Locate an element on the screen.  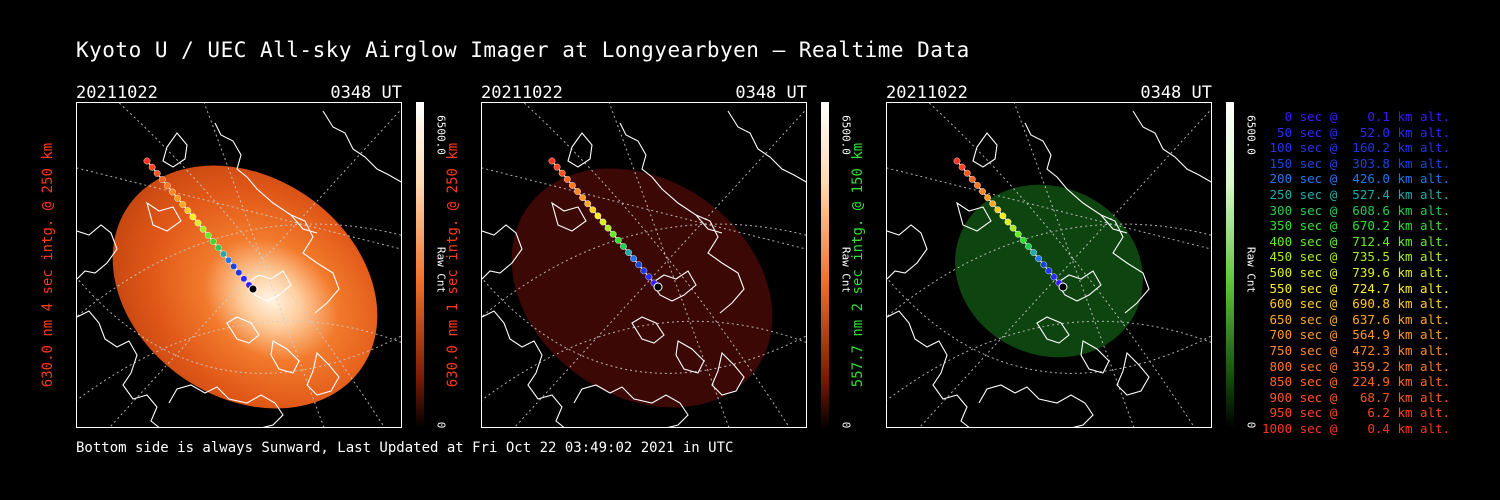
panel-label: 630.0 nm 1 sec intg. @ 250 km is located at coordinates (453, 265).